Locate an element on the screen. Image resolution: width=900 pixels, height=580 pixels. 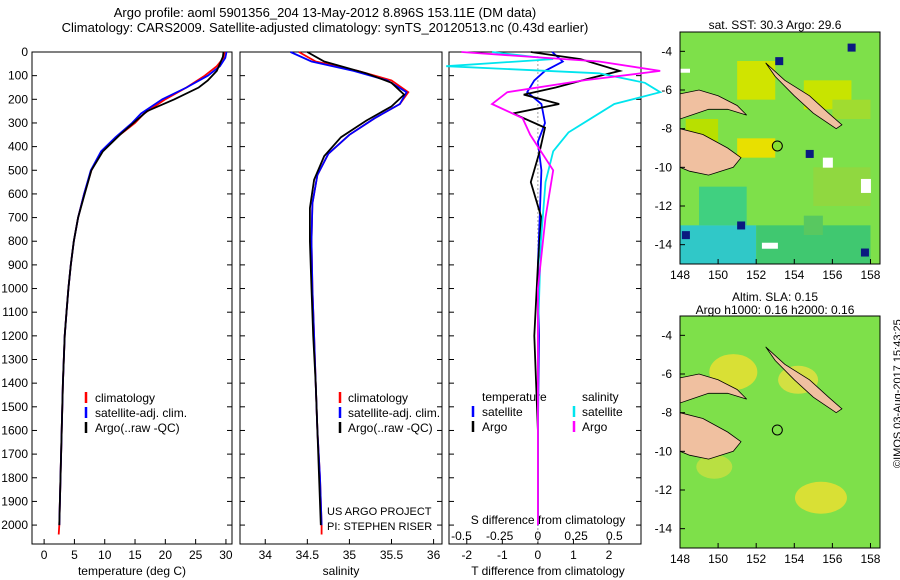
sla-lat-tick-label: -8 is located at coordinates (666, 413).